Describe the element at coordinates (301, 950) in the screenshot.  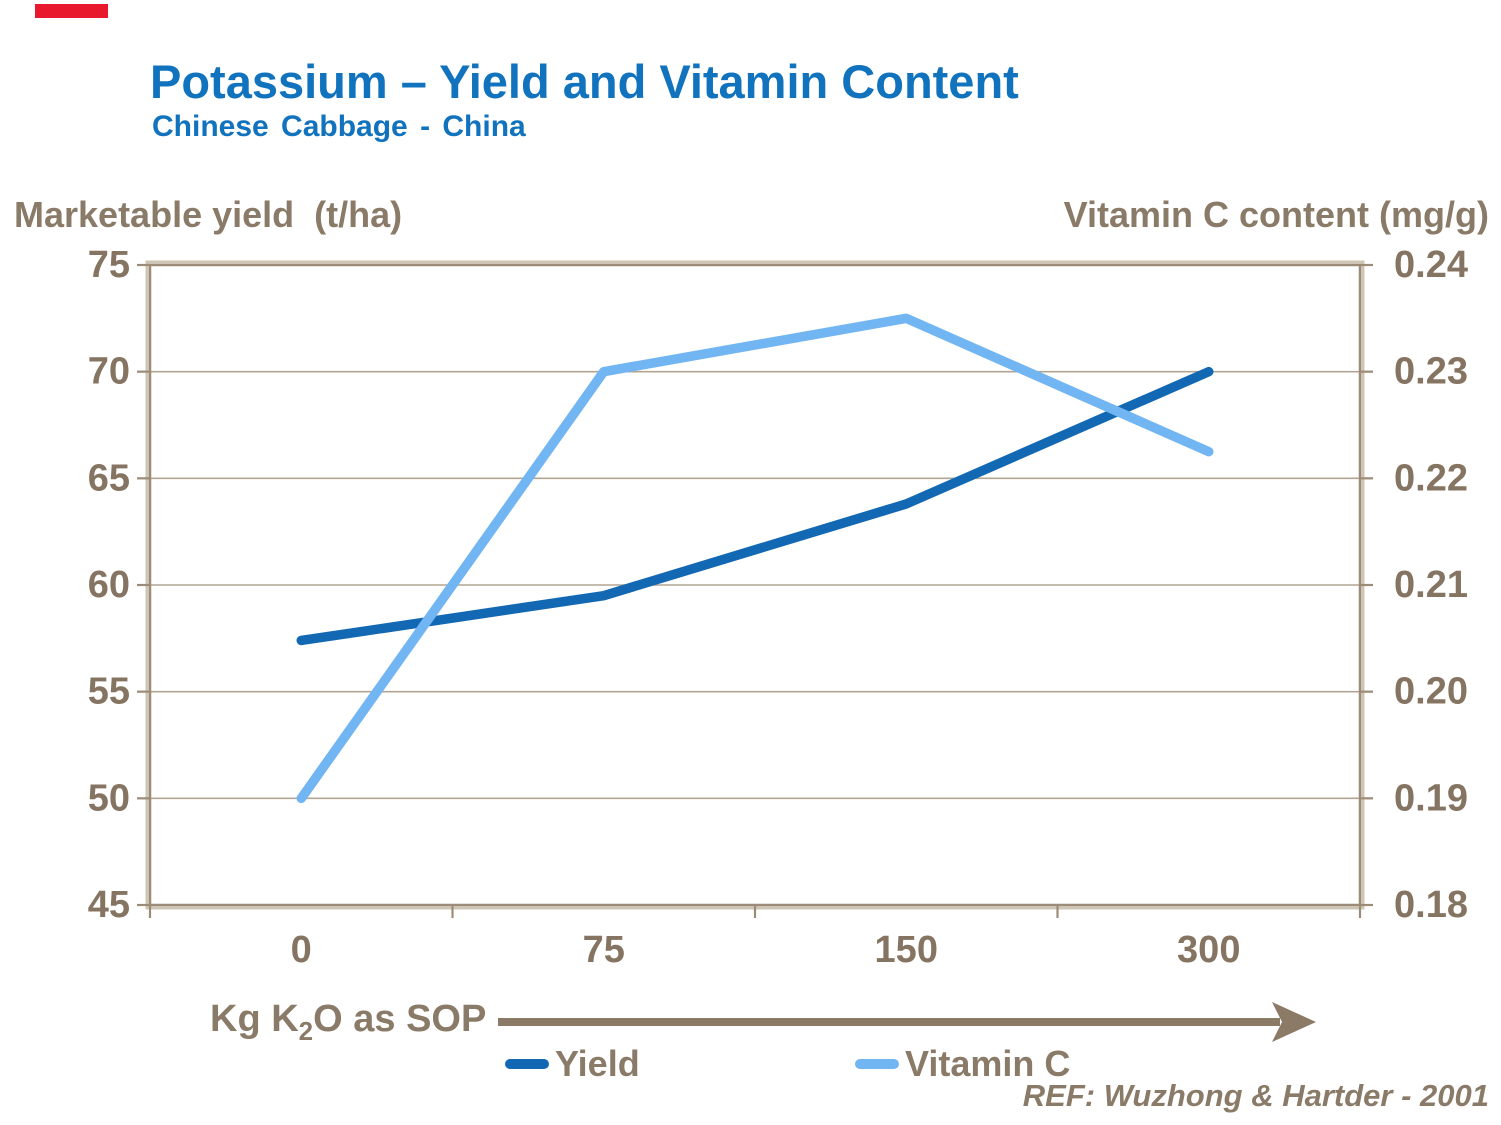
I see `x-axis-category-label: 0` at that location.